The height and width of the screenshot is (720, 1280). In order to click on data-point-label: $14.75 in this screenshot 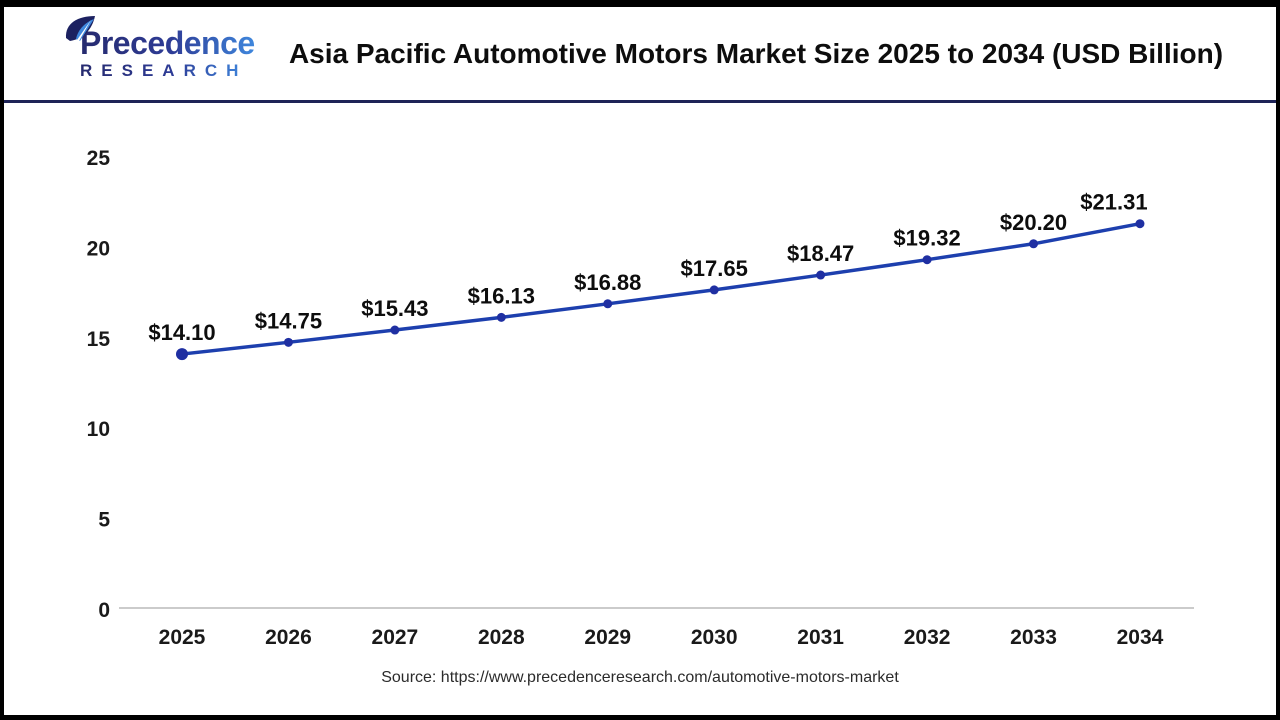, I will do `click(288, 320)`.